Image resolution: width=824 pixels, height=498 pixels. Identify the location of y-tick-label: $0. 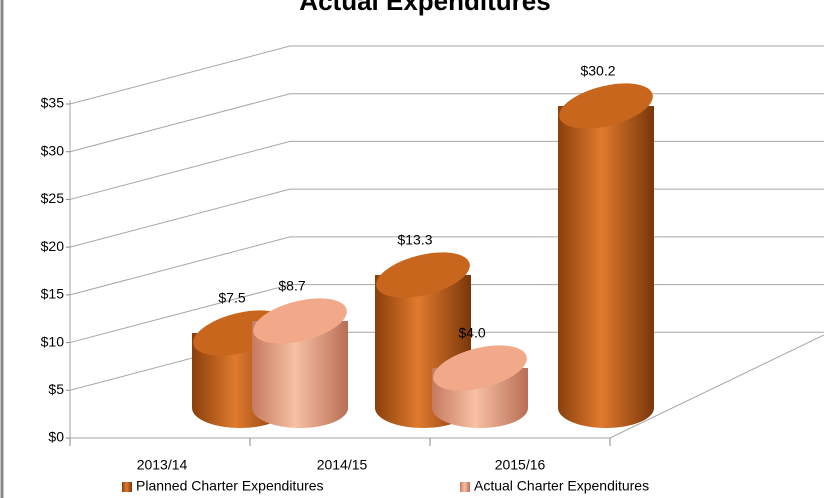
(56, 437).